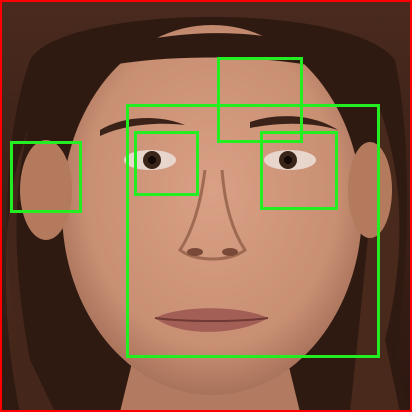 The image size is (412, 412). I want to click on ear-left, so click(46, 190).